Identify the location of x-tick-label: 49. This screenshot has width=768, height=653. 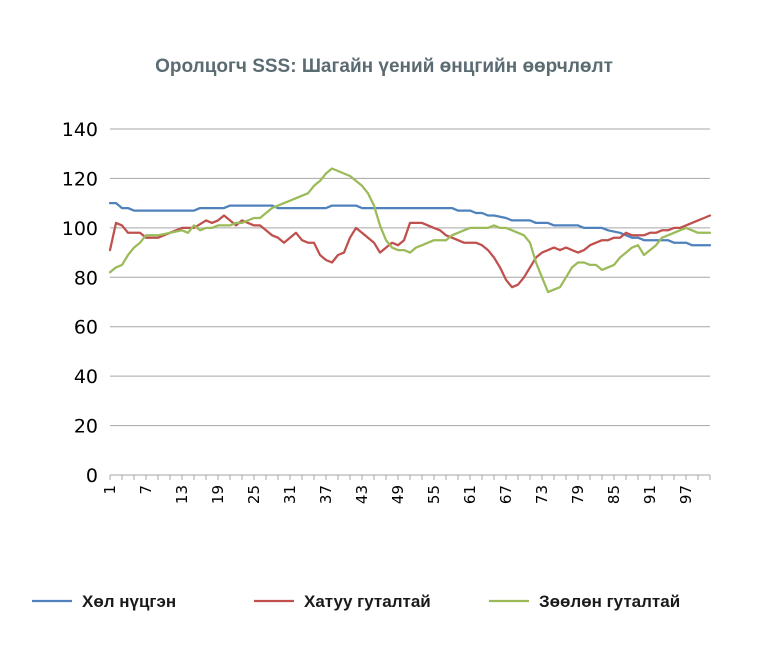
(398, 494).